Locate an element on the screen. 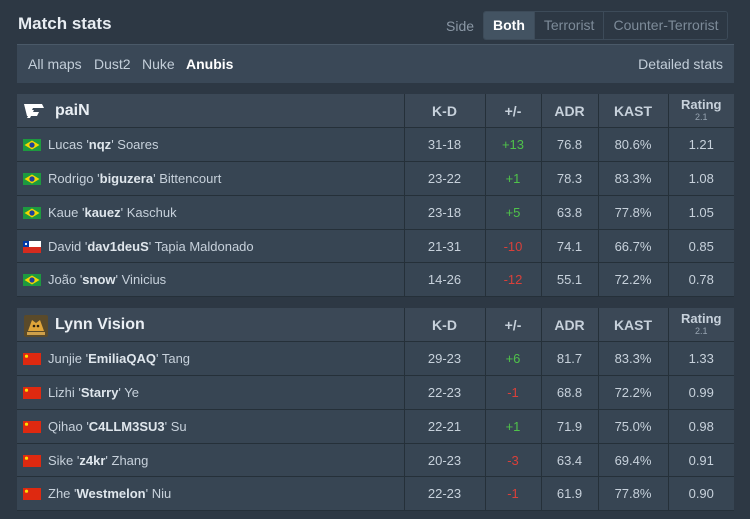 The image size is (750, 519). adr-value: 55.1 is located at coordinates (570, 280).